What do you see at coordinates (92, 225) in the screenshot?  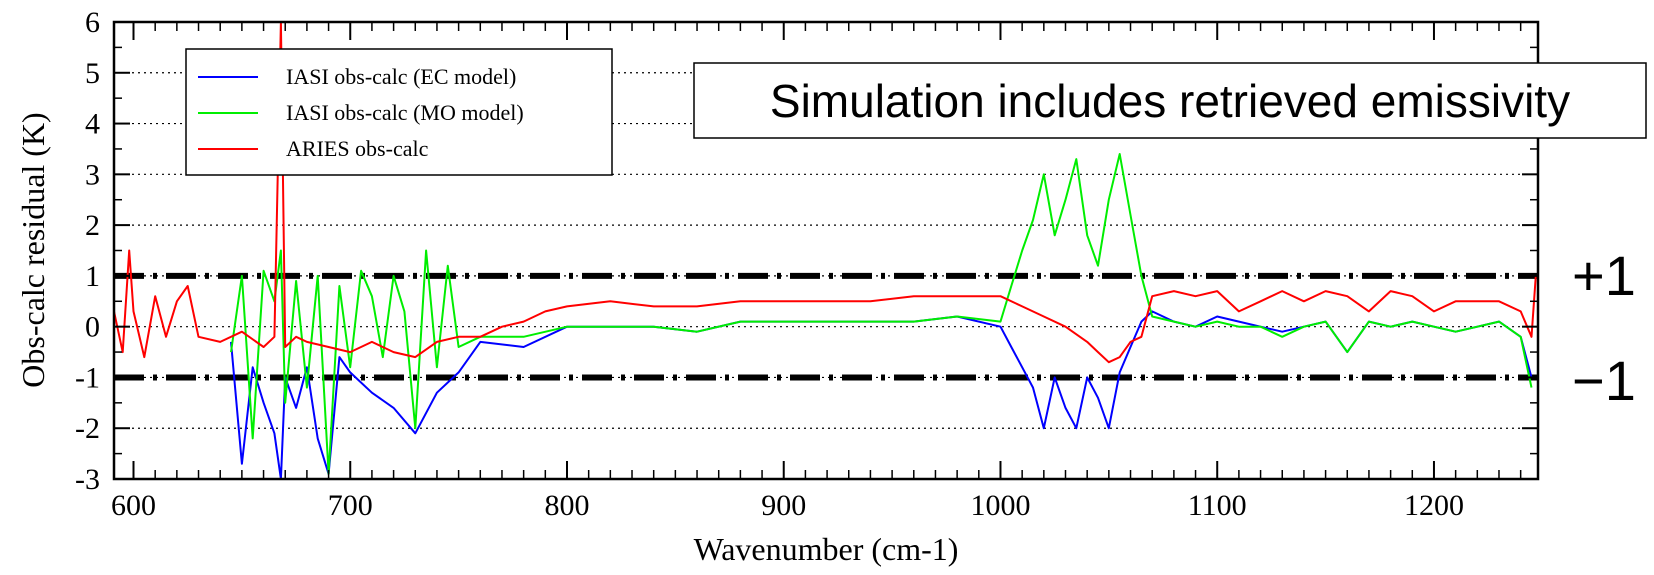 I see `y-tick-label: 2` at bounding box center [92, 225].